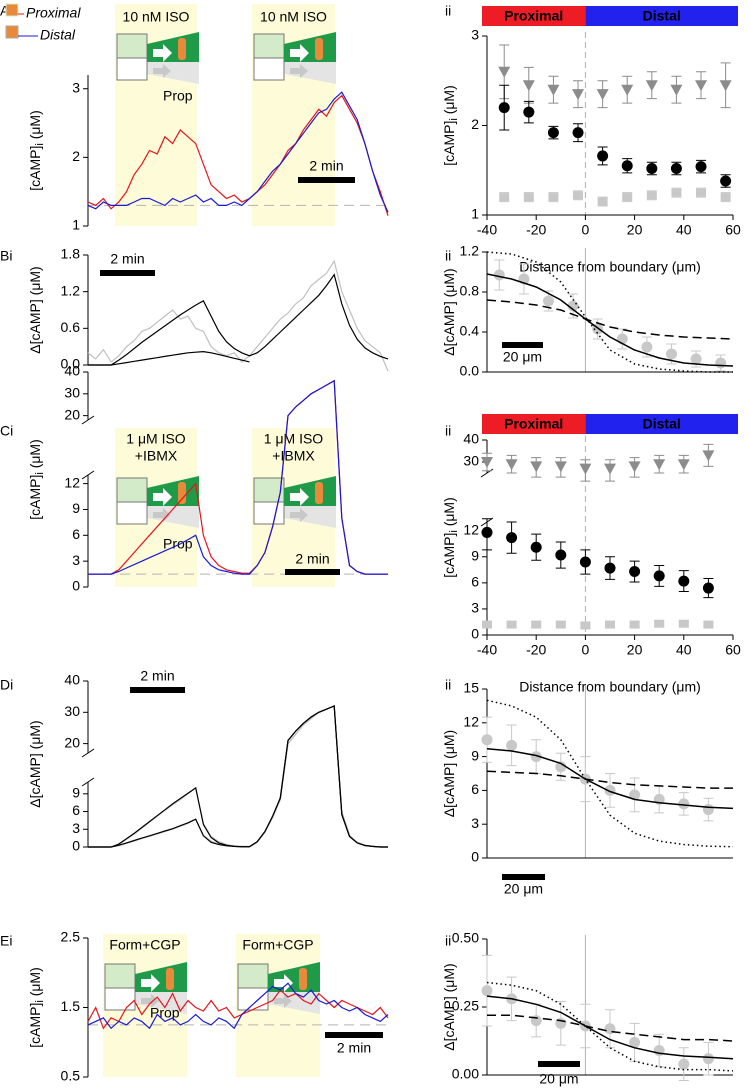 The image size is (750, 1089). Describe the element at coordinates (471, 688) in the screenshot. I see `y-tick-label: 15` at that location.